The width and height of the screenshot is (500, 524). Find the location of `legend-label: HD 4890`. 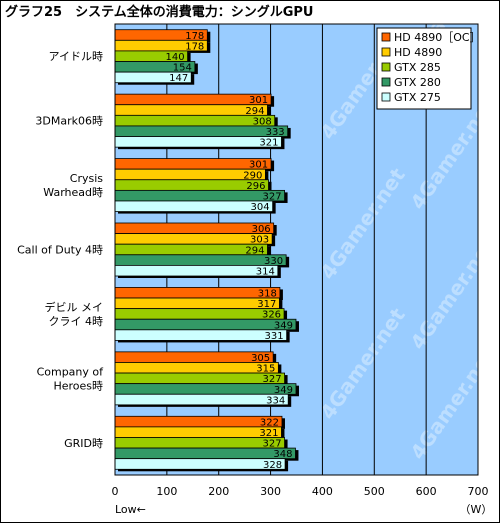

legend-label: HD 4890 is located at coordinates (418, 52).